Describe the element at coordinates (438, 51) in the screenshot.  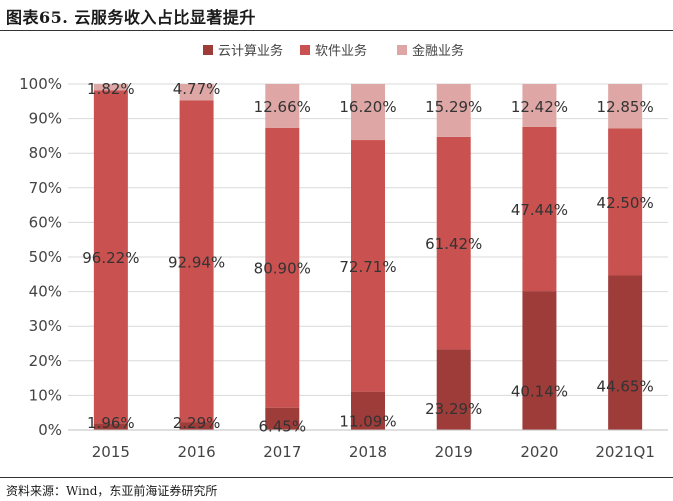
I see `legend-label: 金融业务` at that location.